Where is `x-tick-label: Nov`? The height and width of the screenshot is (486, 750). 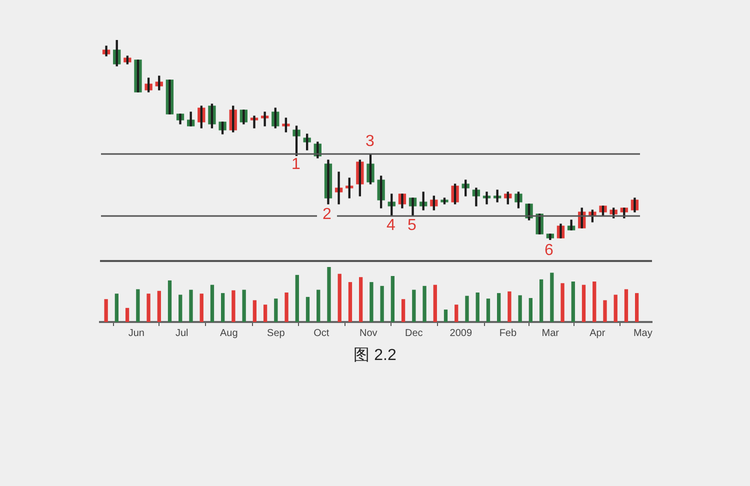
x-tick-label: Nov is located at coordinates (369, 333).